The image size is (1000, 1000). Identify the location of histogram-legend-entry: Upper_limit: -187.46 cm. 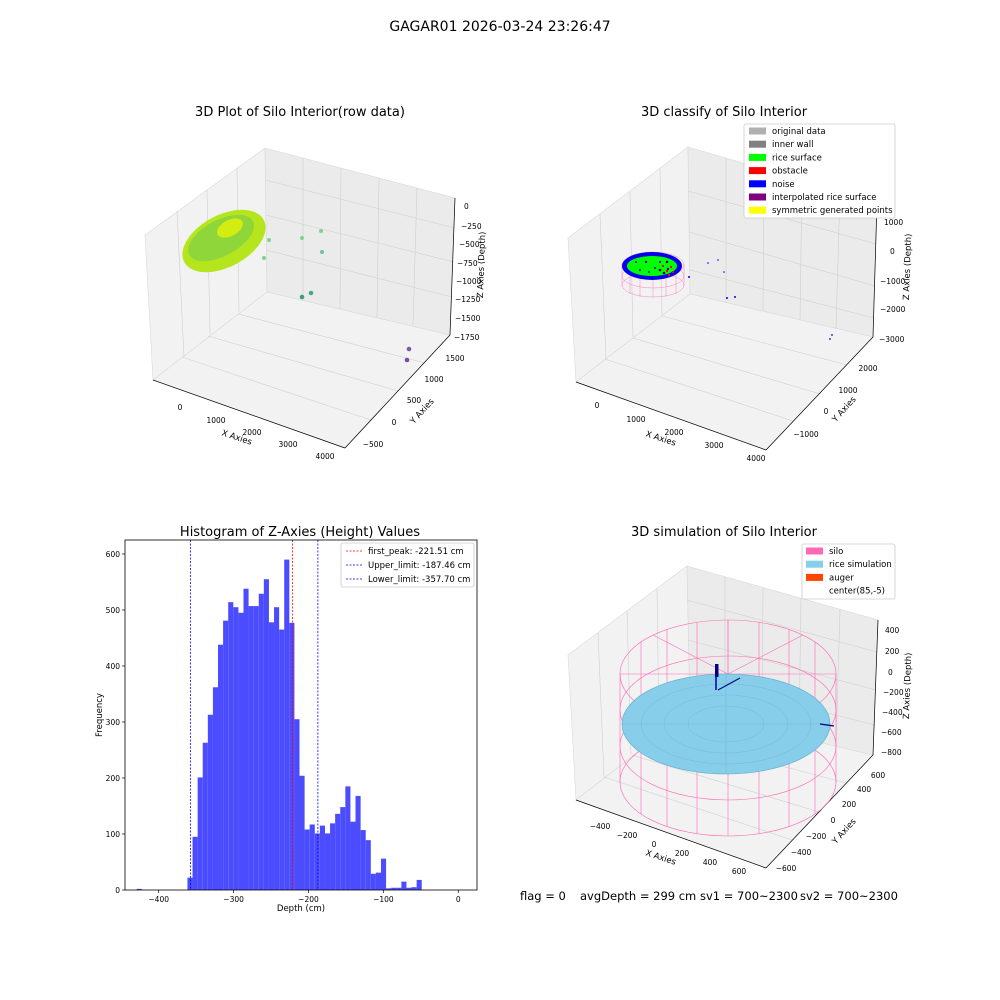
(408, 566).